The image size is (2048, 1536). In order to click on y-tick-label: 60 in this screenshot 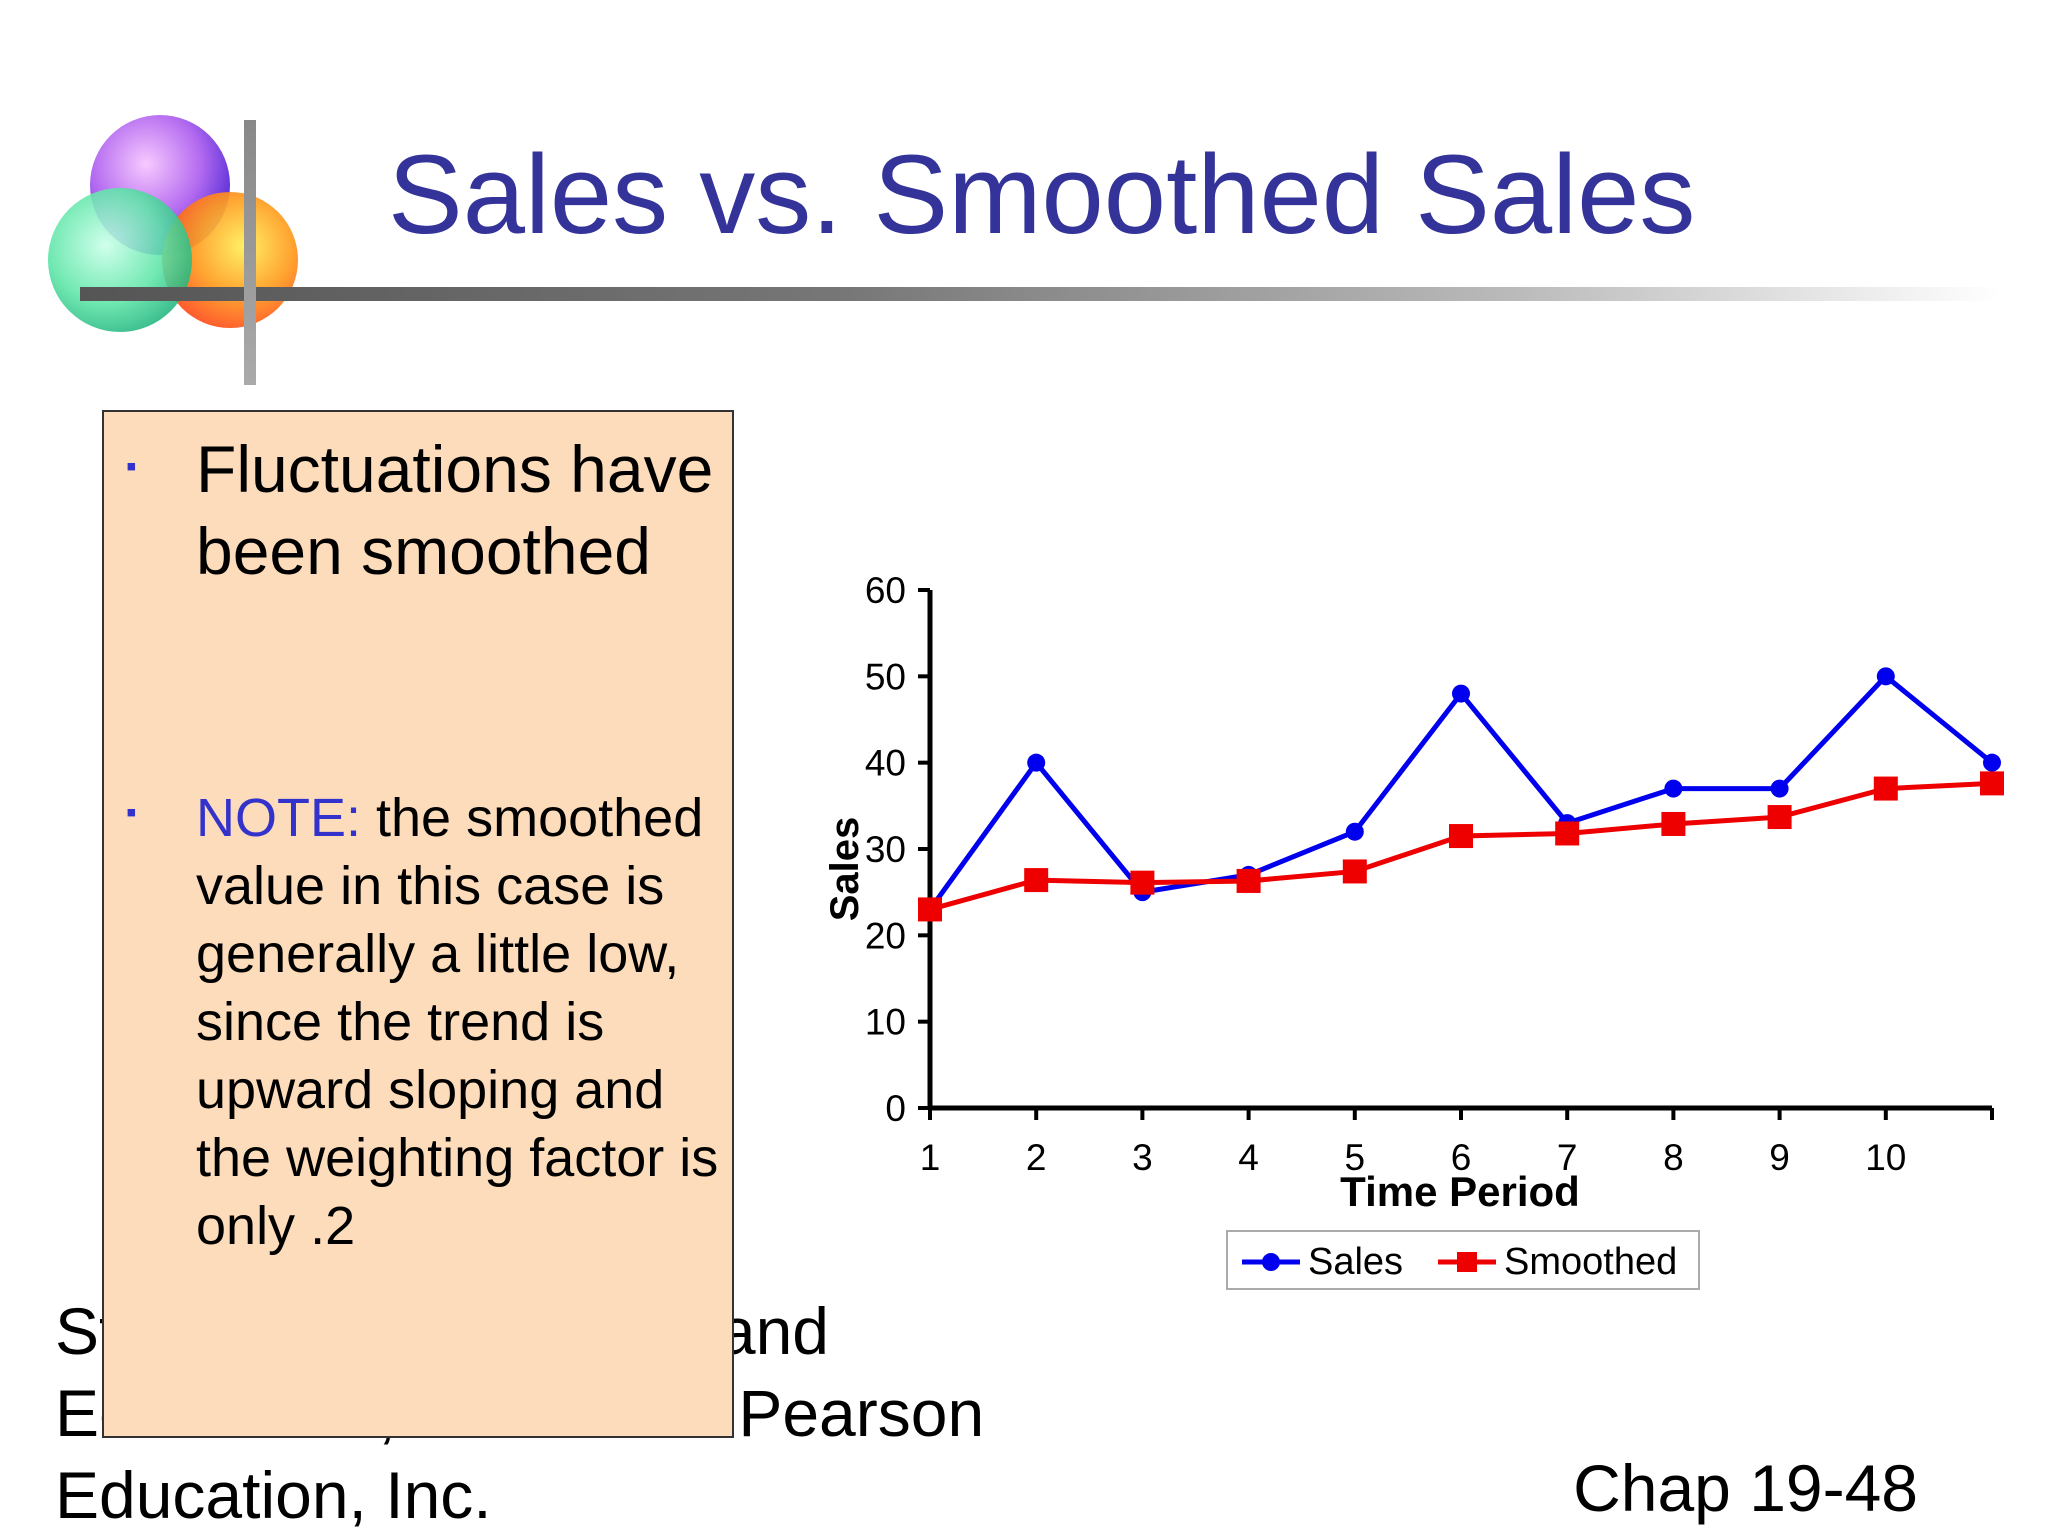, I will do `click(885, 590)`.